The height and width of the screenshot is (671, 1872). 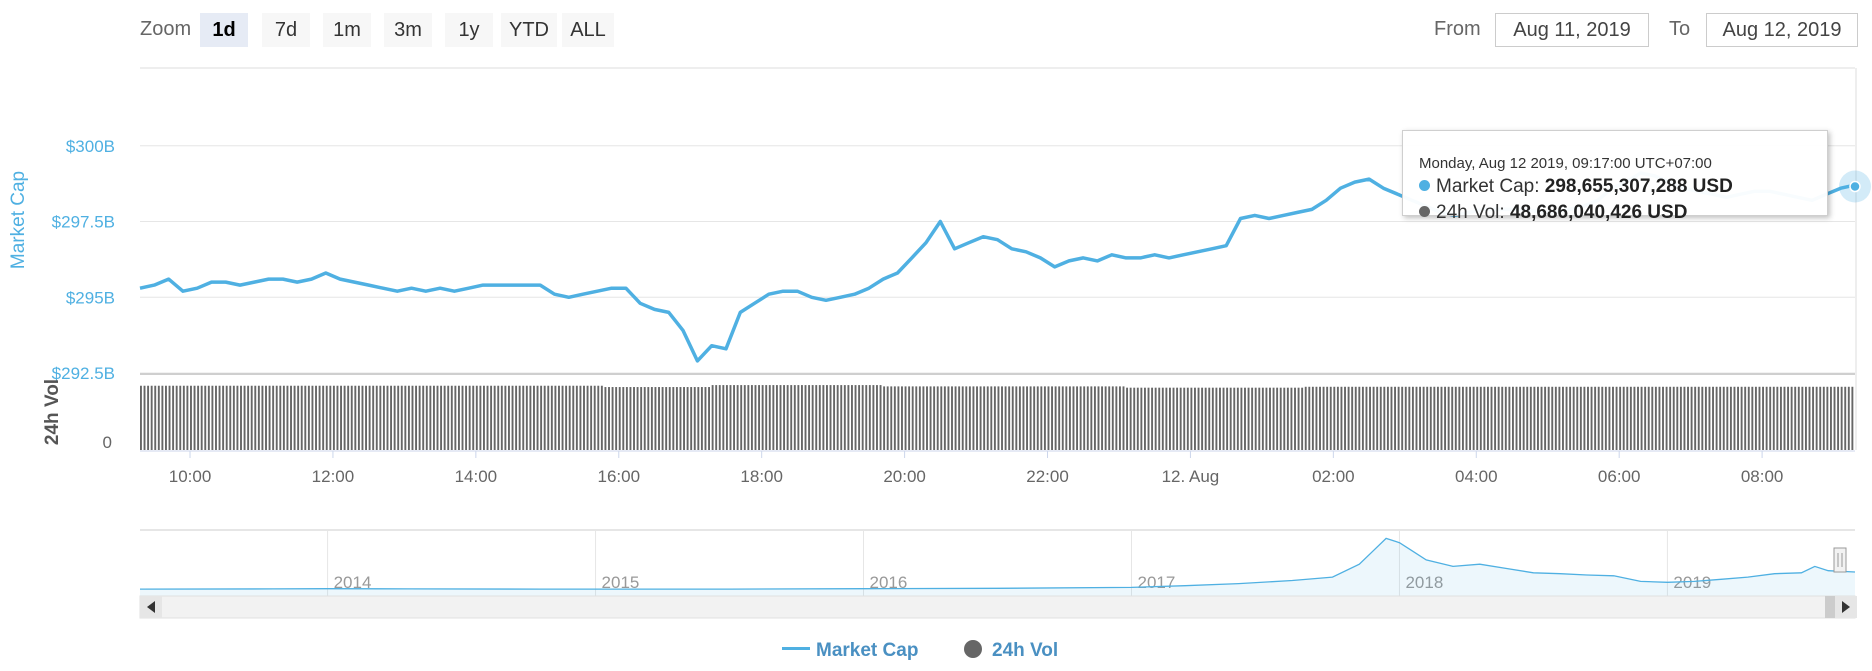 I want to click on navigator: 2014 2015 2016 2017 2018 2019, so click(x=997, y=562).